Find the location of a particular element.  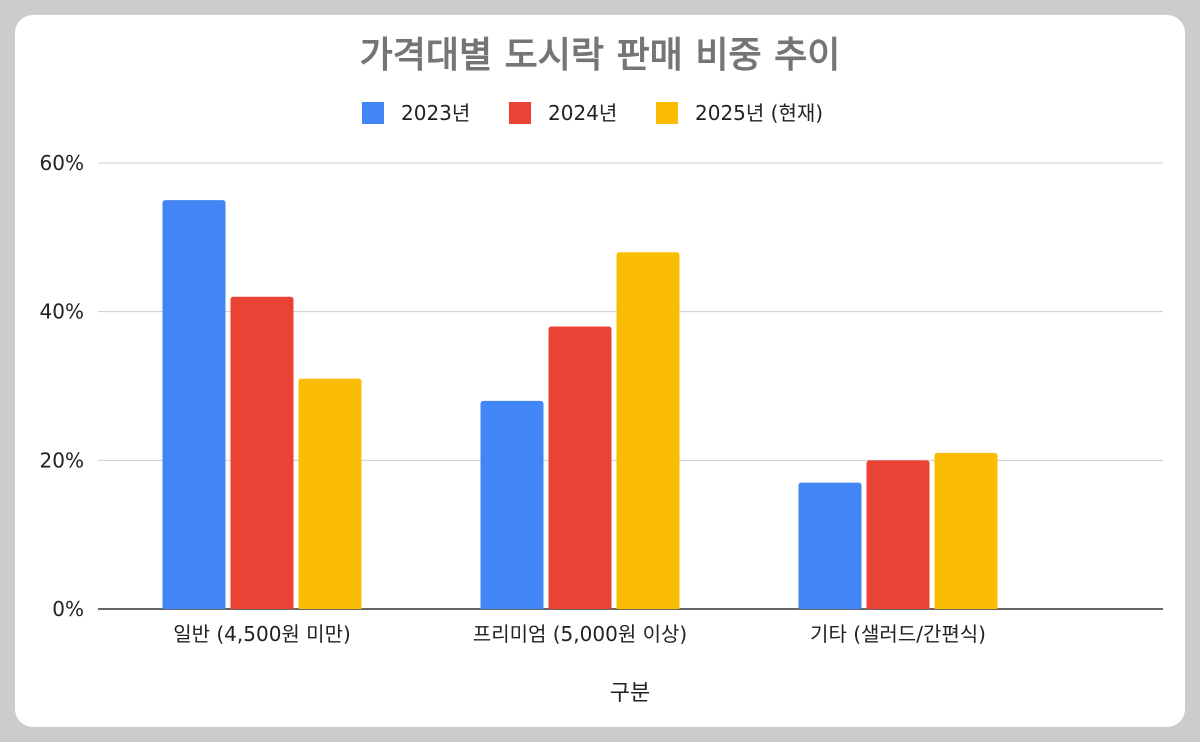

chart-legend: 2023년 2024년 2025년 (현재) is located at coordinates (592, 113).